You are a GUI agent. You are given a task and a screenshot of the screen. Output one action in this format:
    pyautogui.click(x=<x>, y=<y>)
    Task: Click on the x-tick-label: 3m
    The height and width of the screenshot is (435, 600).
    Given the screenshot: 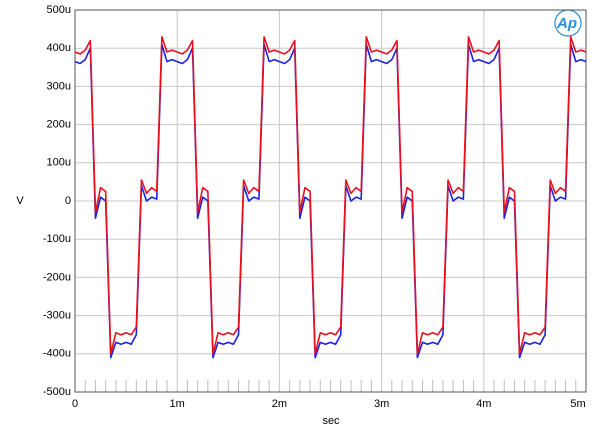 What is the action you would take?
    pyautogui.click(x=381, y=404)
    